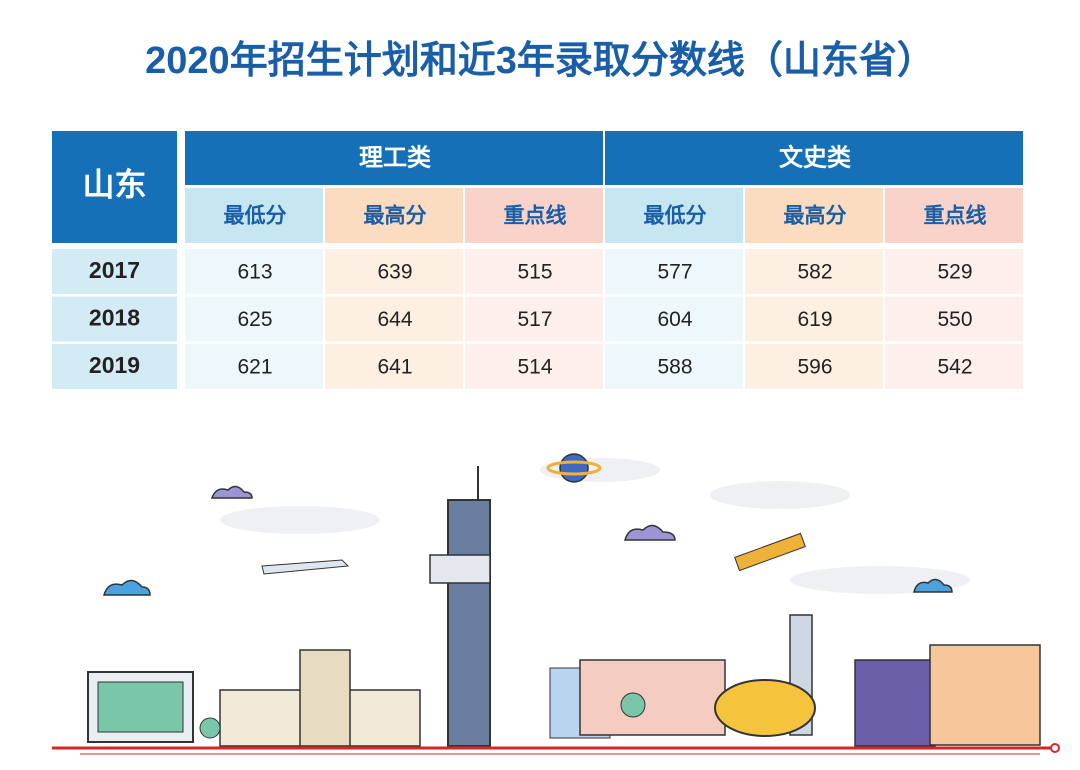 The height and width of the screenshot is (770, 1080). I want to click on score-value: 577, so click(674, 272).